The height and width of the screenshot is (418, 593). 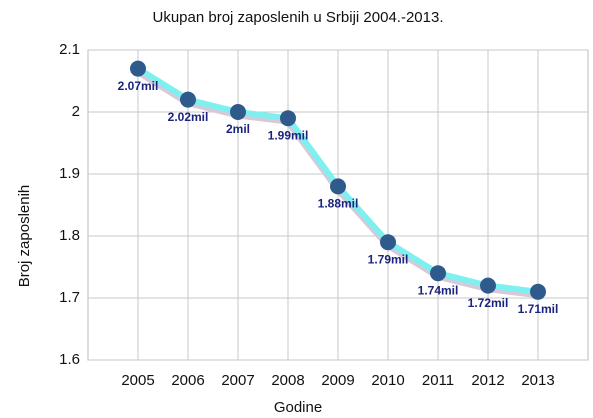 I want to click on x-tick-label: 2005, so click(x=137, y=380).